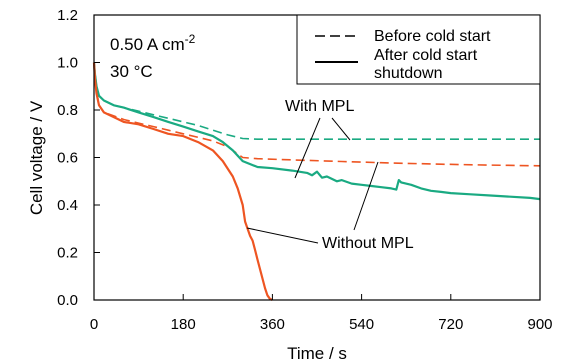 The height and width of the screenshot is (363, 561). What do you see at coordinates (94, 324) in the screenshot?
I see `x-tick-label-0: 0` at bounding box center [94, 324].